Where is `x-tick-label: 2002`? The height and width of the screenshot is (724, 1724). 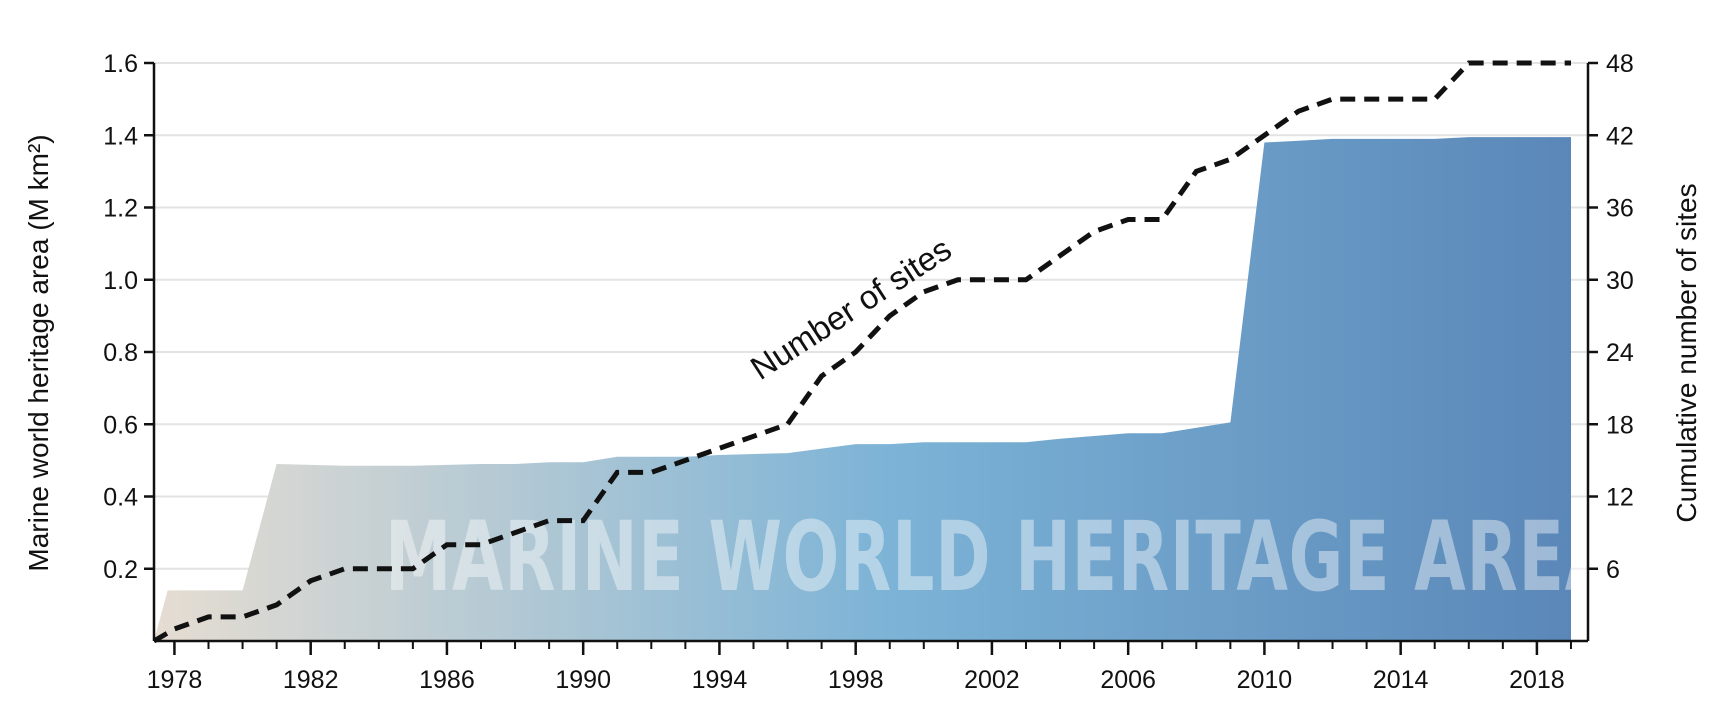 x-tick-label: 2002 is located at coordinates (992, 680).